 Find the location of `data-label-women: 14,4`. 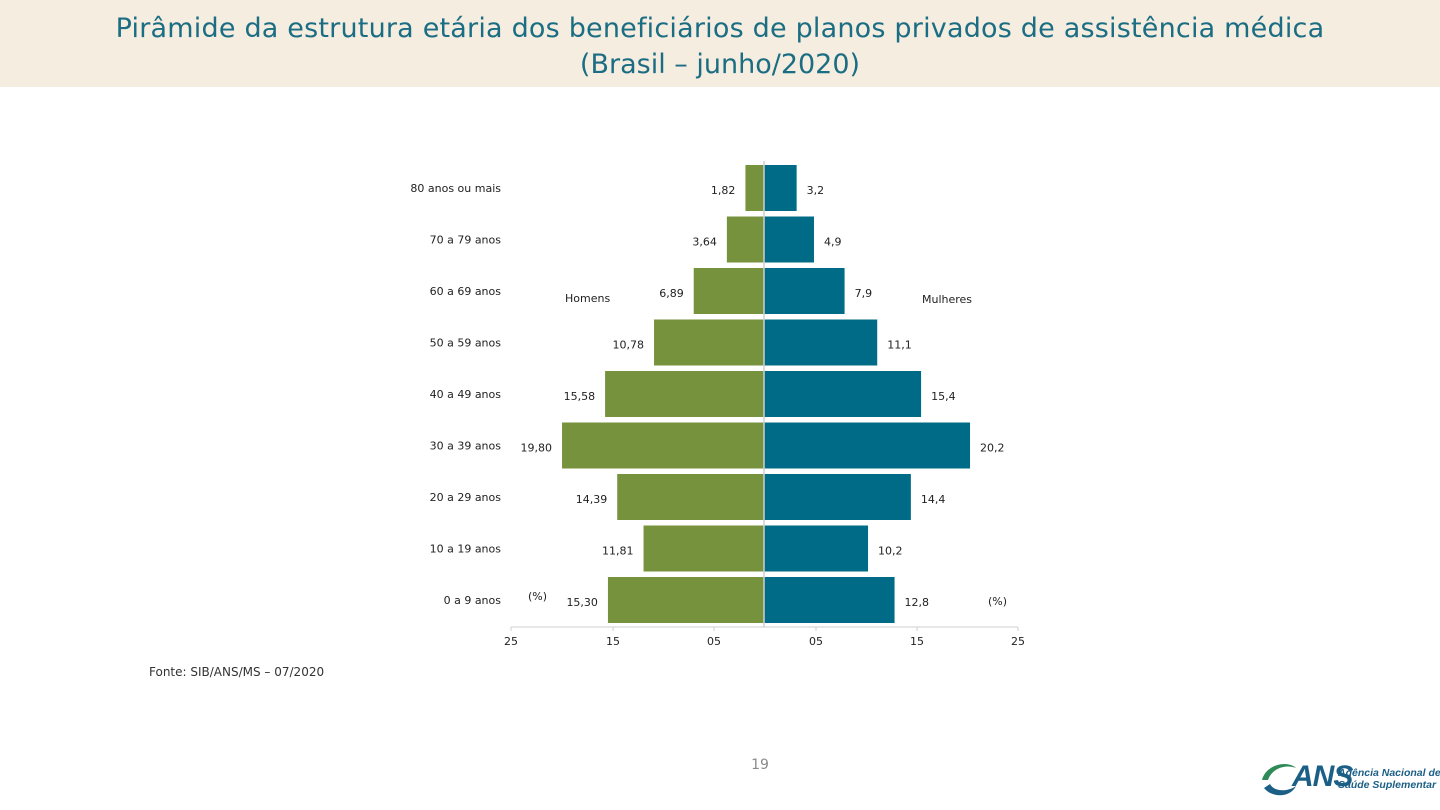

data-label-women: 14,4 is located at coordinates (933, 499).